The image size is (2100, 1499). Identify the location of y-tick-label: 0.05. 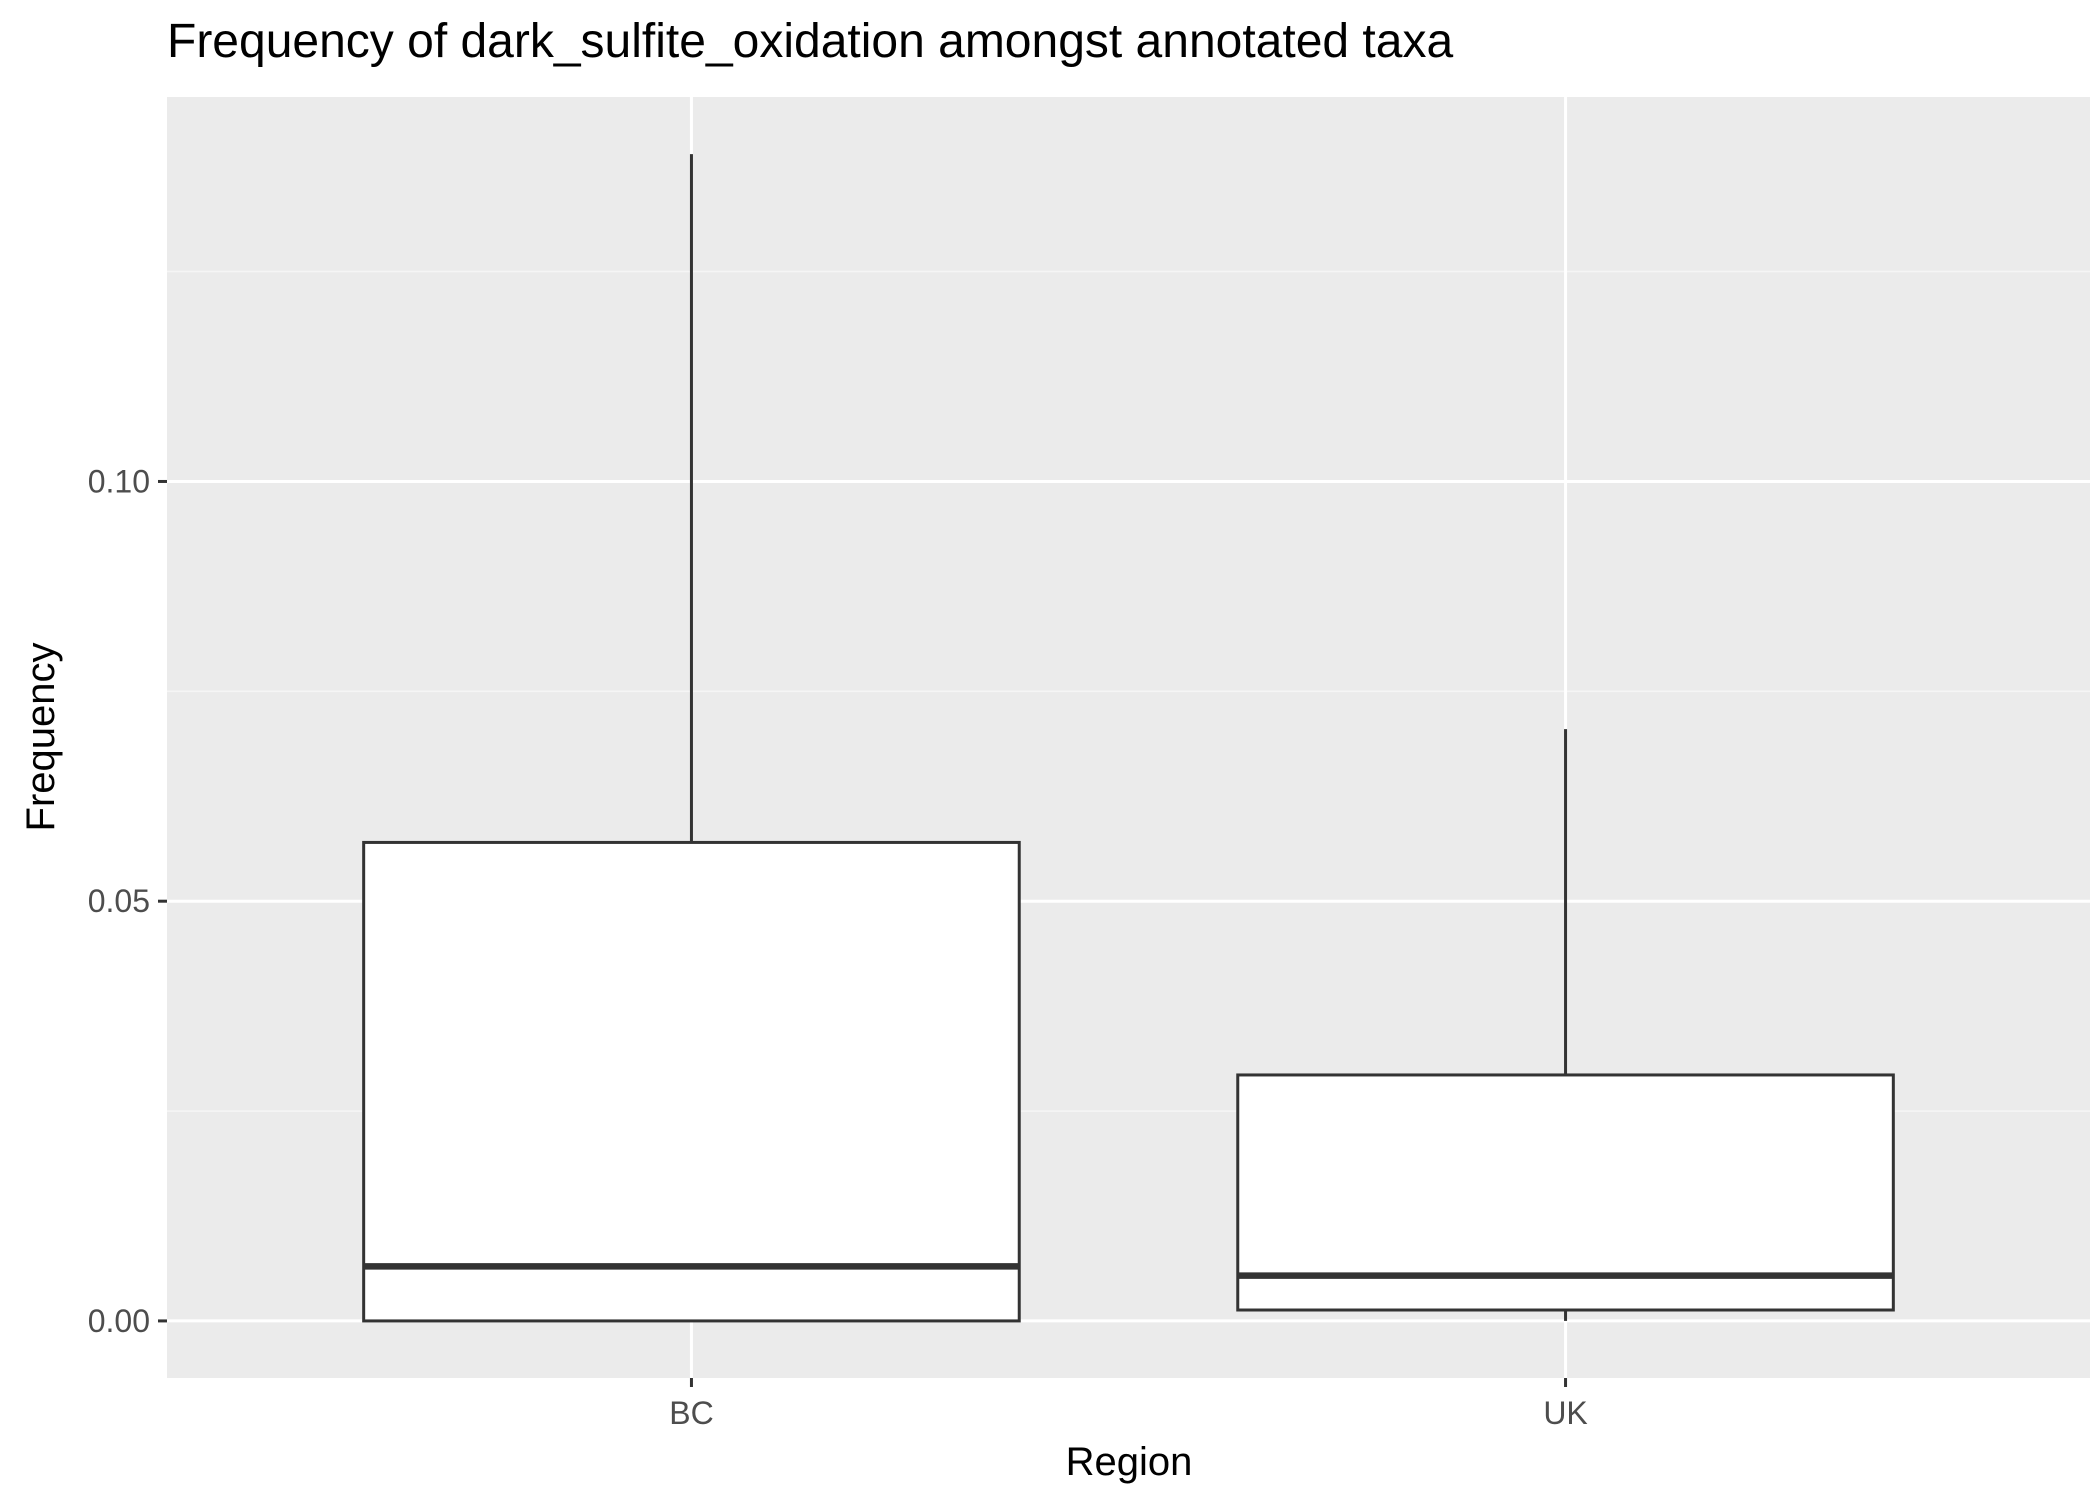
(119, 901).